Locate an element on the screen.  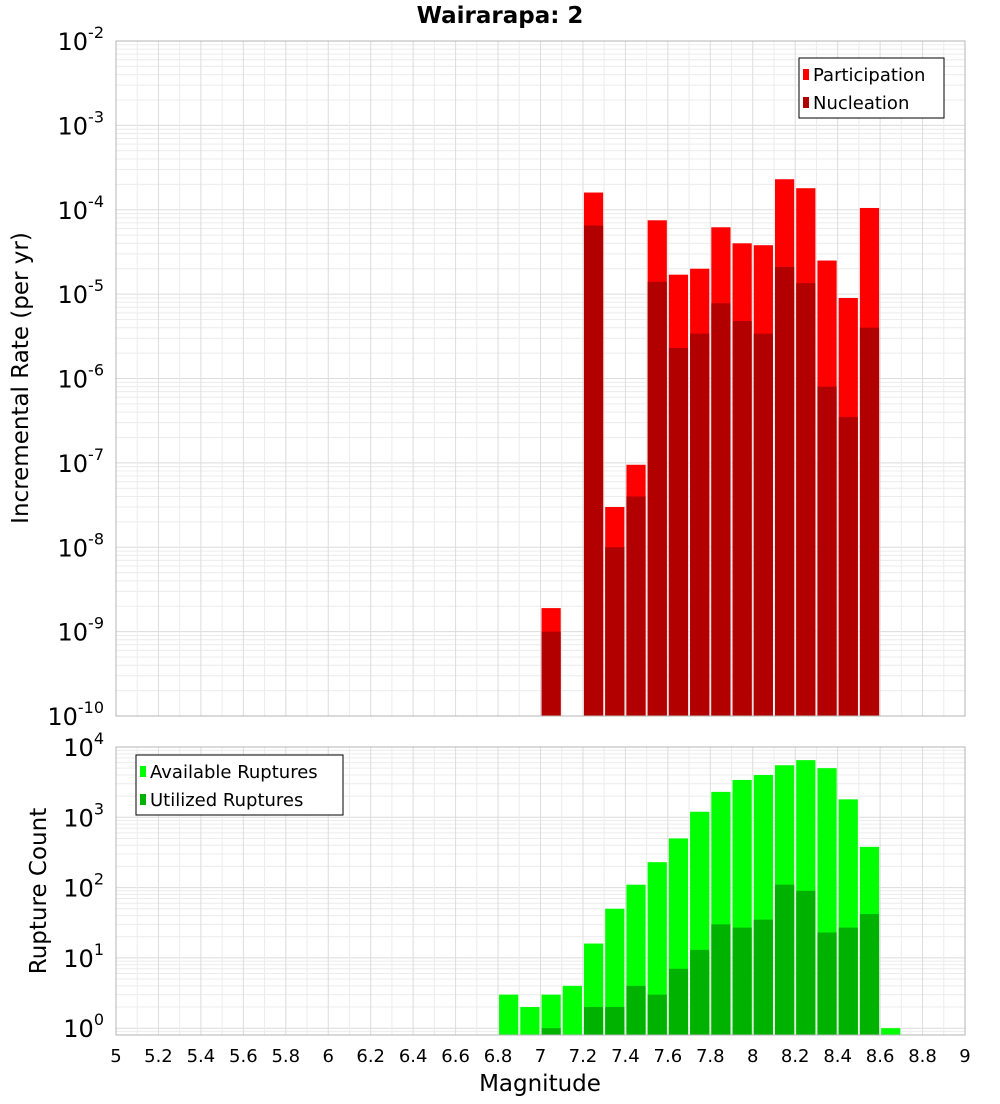
top-y-tick-label: 10⁻⁸ is located at coordinates (81, 545).